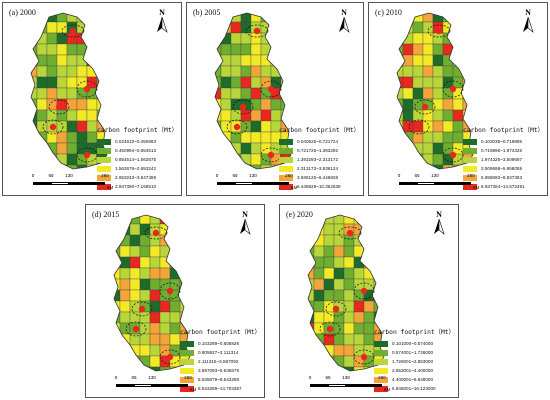 This screenshot has width=550, height=400. I want to click on legend-range: 0.854514~1.562675, so click(136, 159).